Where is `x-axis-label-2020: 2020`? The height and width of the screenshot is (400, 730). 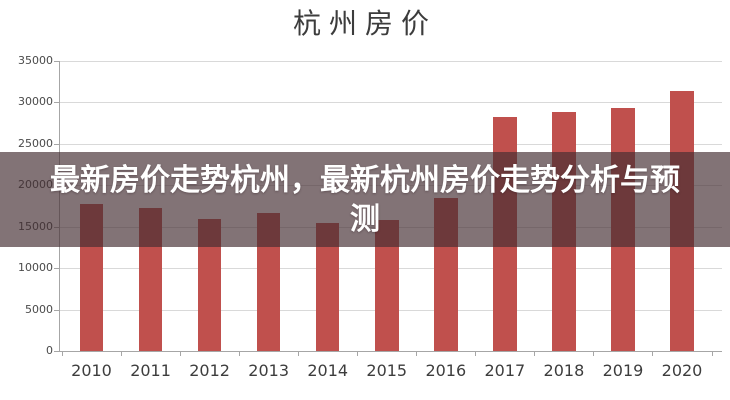 x-axis-label-2020: 2020 is located at coordinates (682, 370).